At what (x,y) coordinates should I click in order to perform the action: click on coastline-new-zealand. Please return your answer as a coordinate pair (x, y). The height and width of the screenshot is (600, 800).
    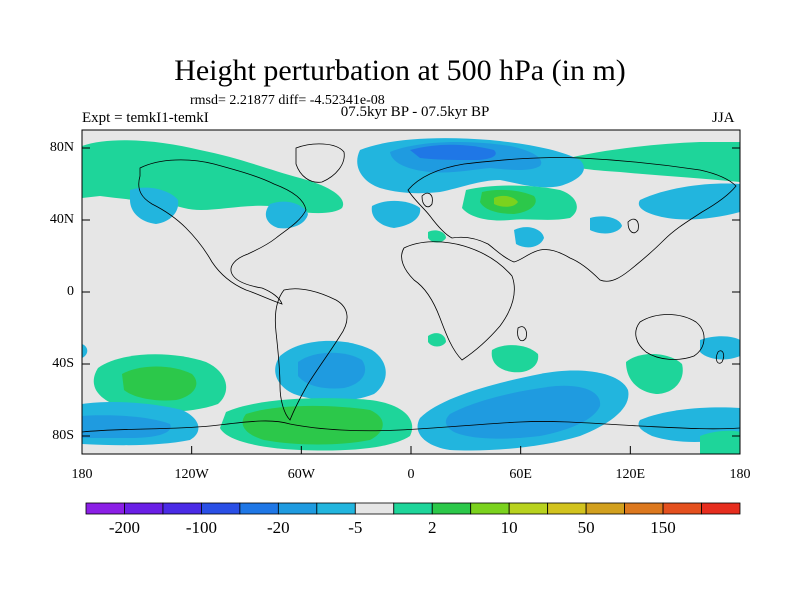
    Looking at the image, I should click on (720, 357).